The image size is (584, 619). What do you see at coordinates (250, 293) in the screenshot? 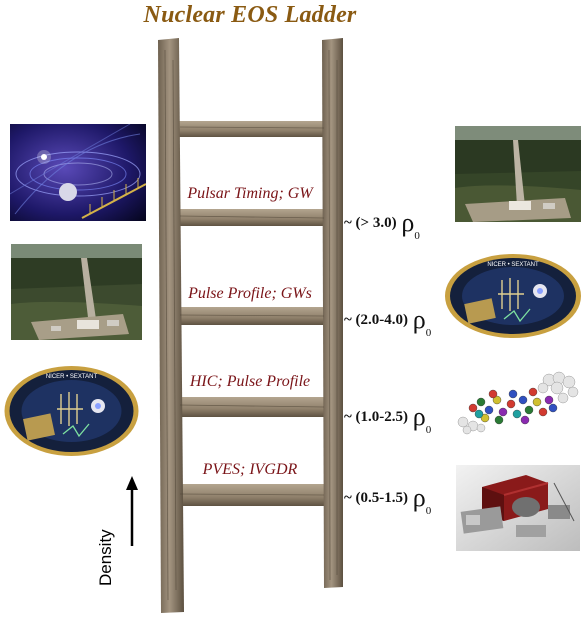
I see `rung-label-pulse-profile: Pulse Profile; GWs` at bounding box center [250, 293].